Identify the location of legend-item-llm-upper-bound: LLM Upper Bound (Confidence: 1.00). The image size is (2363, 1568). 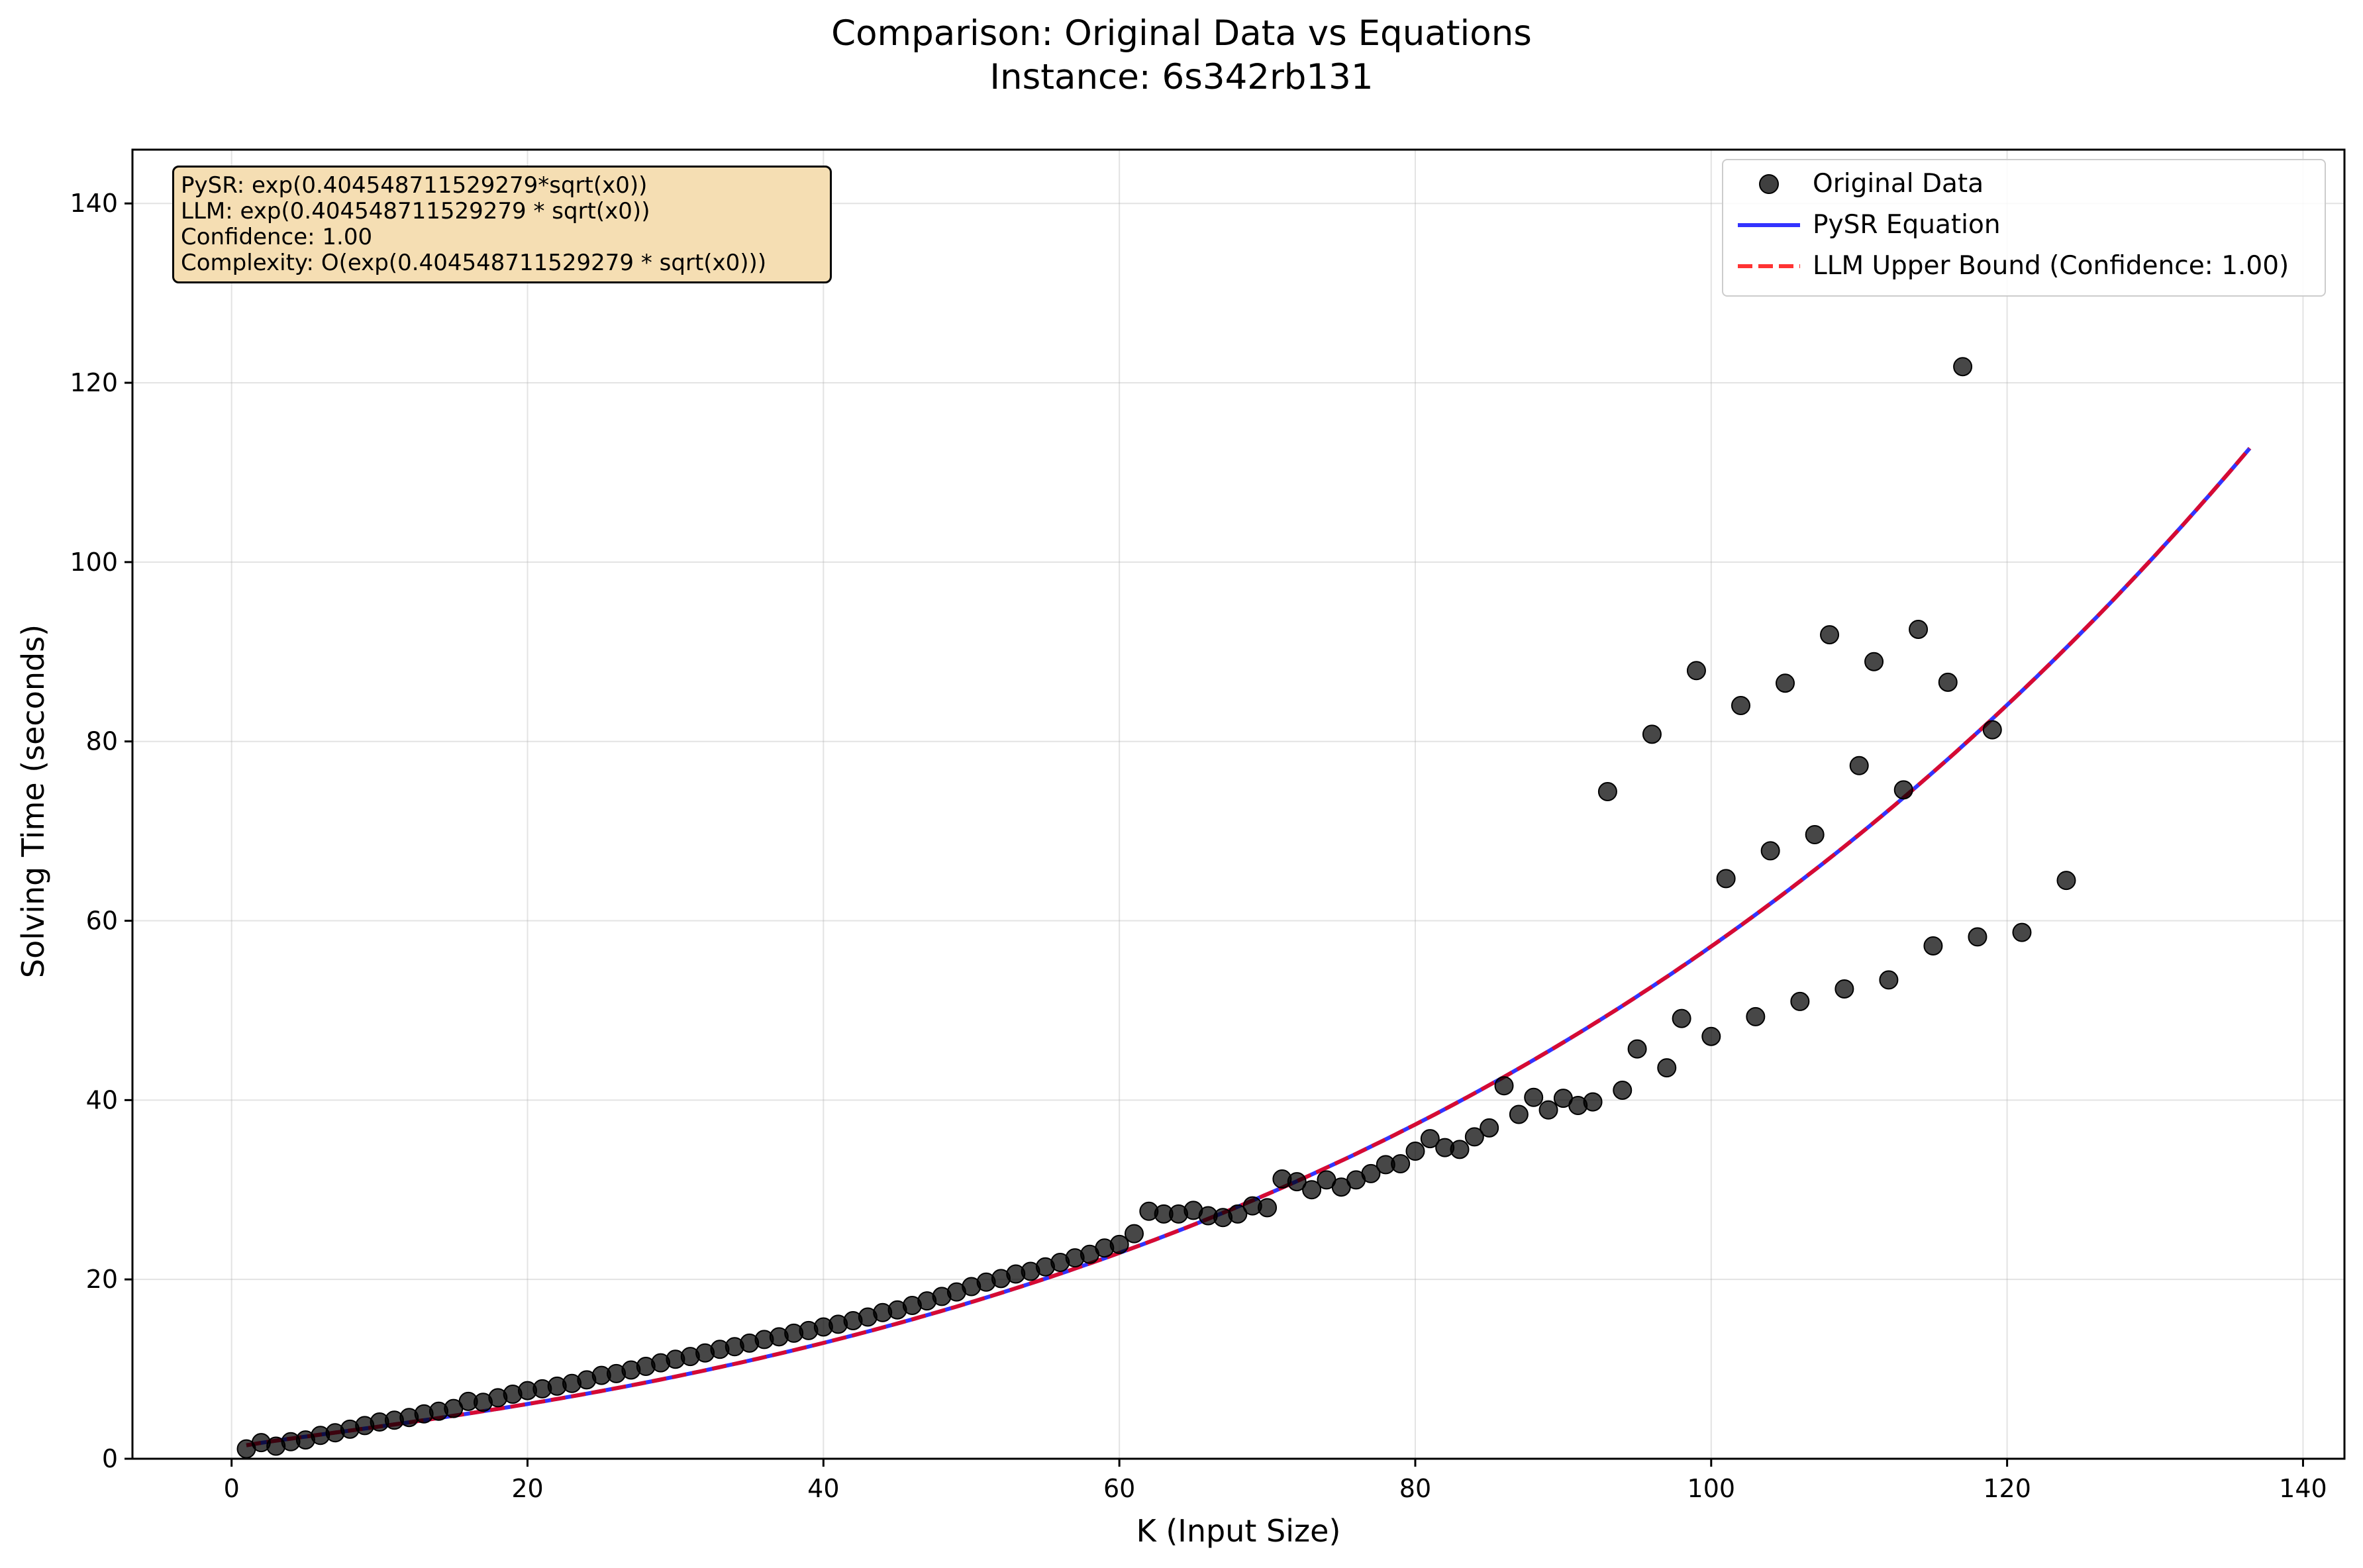
(2024, 266).